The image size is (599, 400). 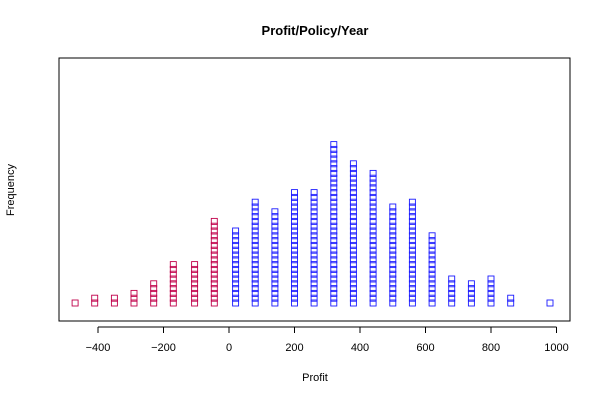 What do you see at coordinates (556, 348) in the screenshot?
I see `x-tick-label: 1000` at bounding box center [556, 348].